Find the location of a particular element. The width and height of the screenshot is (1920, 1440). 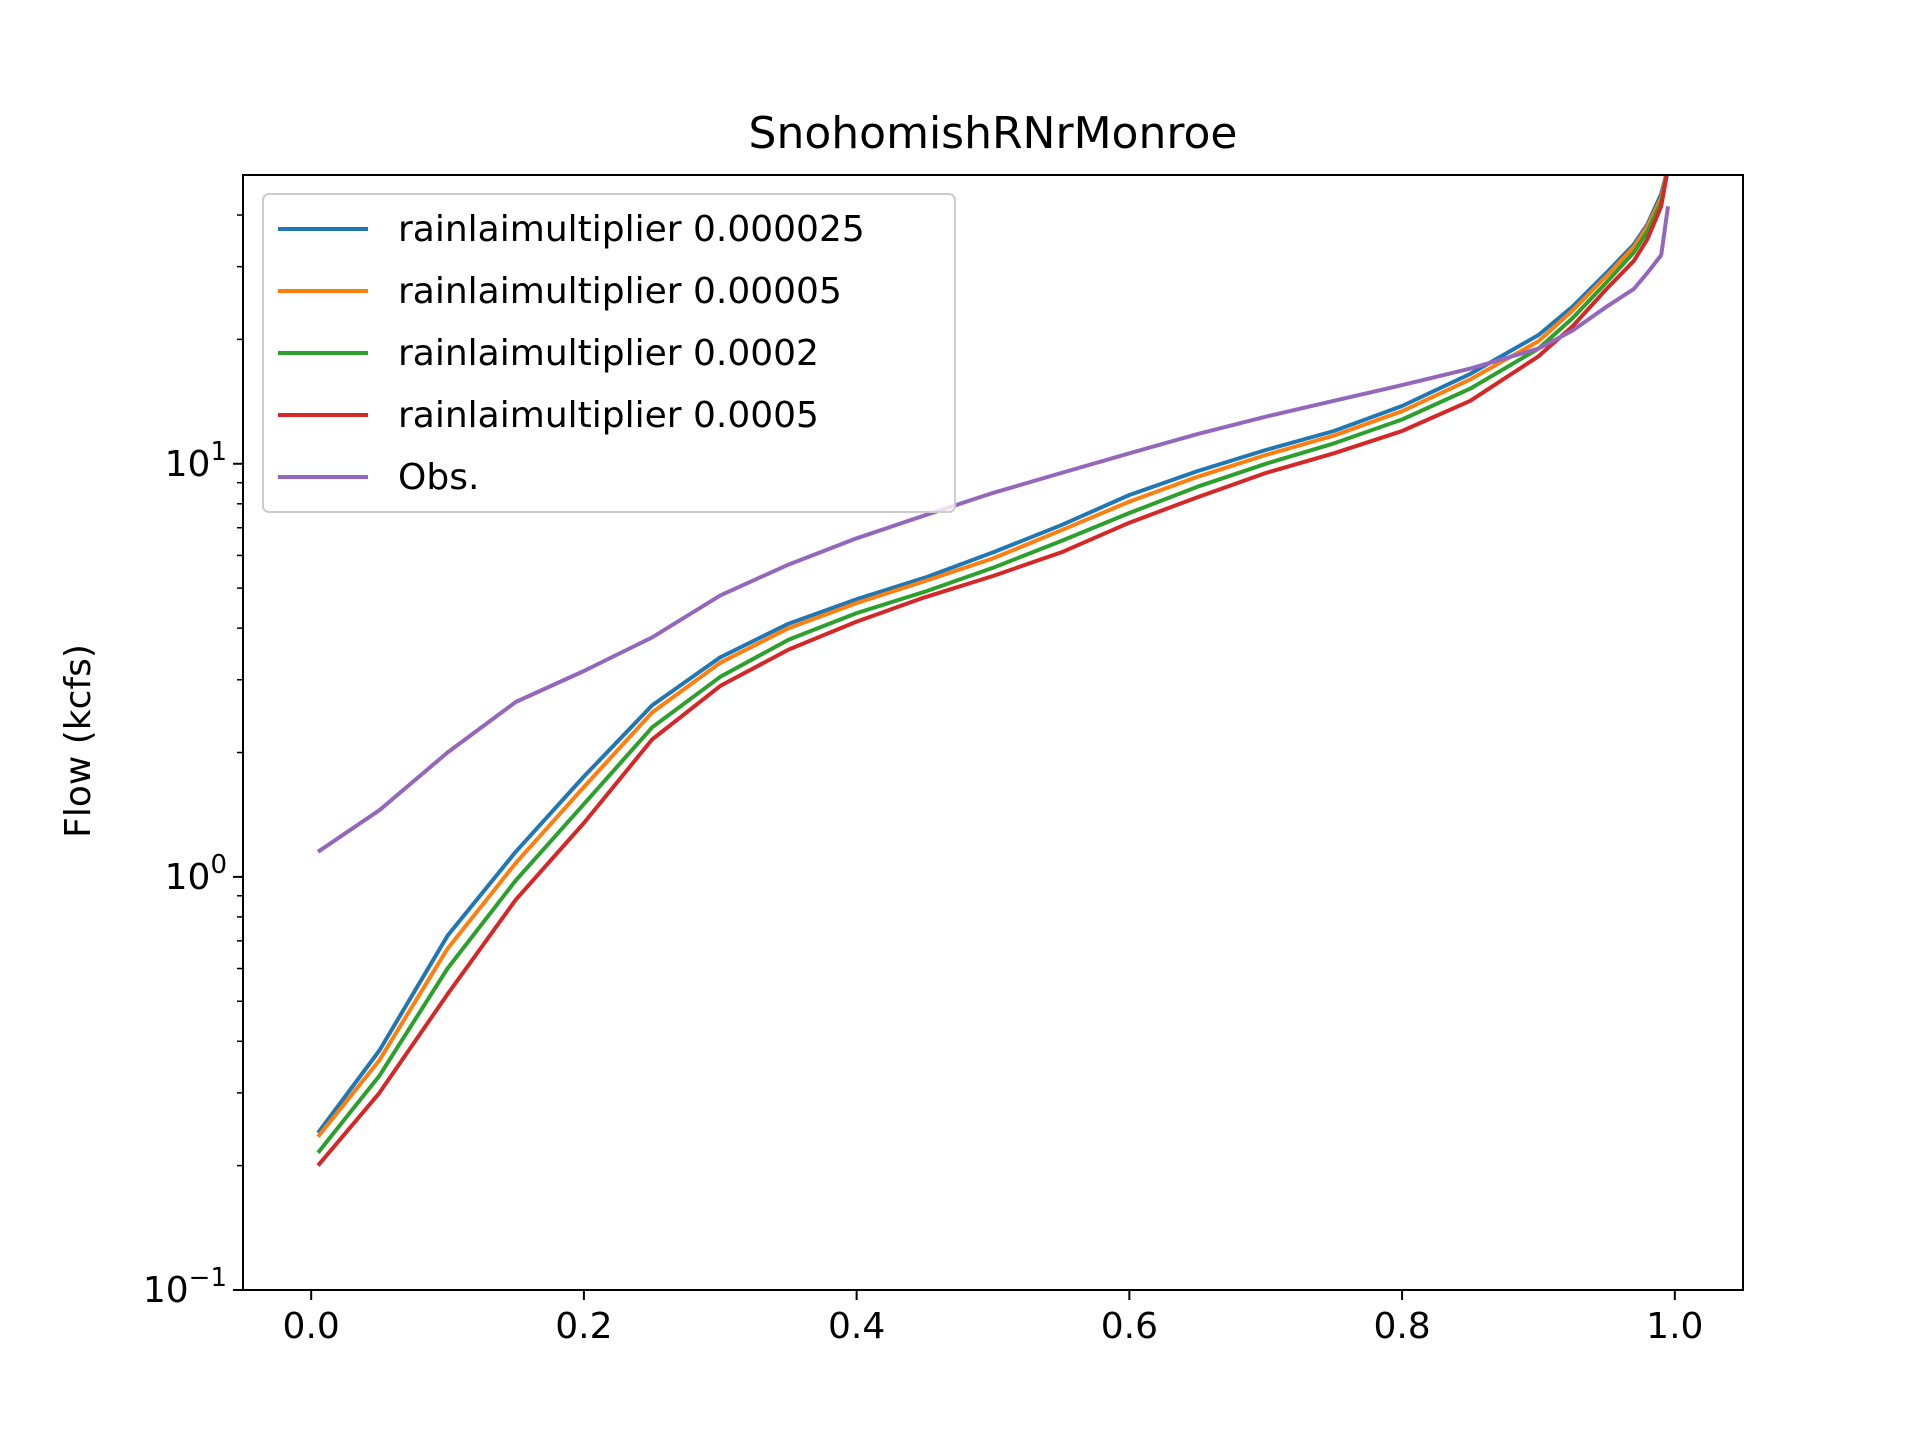

x-tick-label: 0.0 is located at coordinates (311, 1326).